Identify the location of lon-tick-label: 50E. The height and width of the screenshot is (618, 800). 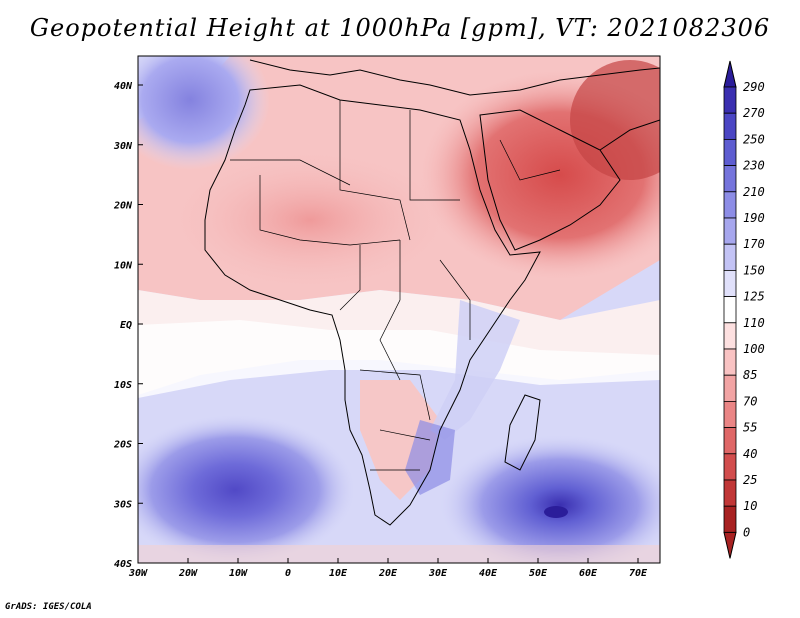
(538, 573).